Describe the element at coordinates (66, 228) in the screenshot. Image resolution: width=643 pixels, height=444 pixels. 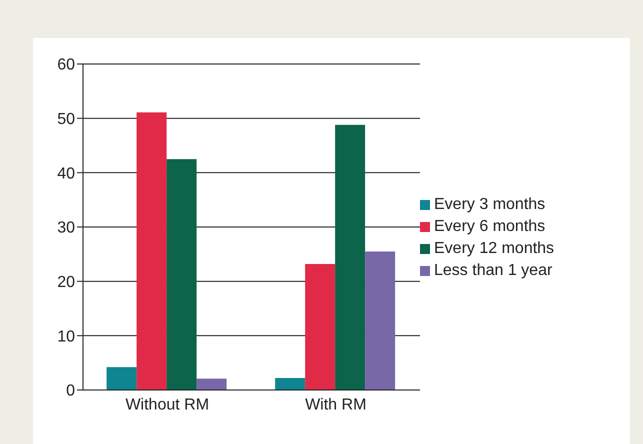
I see `y-tick-label: 30` at that location.